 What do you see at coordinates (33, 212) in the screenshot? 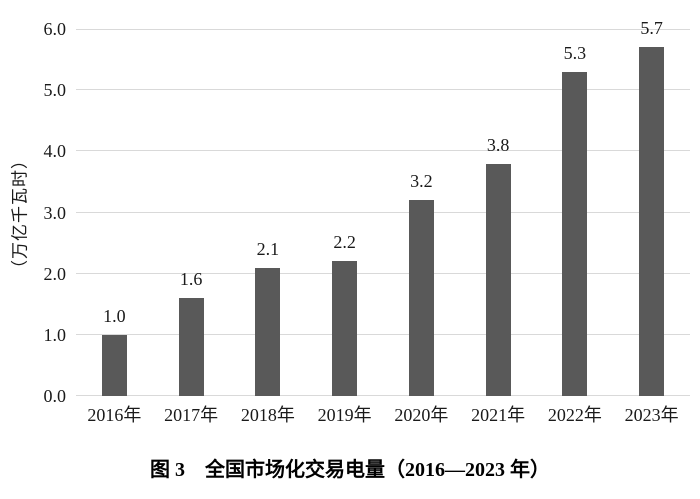
I see `y-axis-labels: 0.0 1.0 2.0 3.0 4.0 5.0 6.0` at bounding box center [33, 212].